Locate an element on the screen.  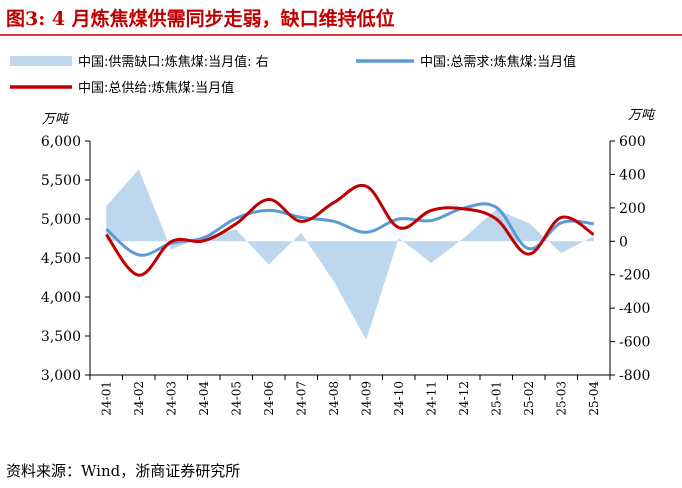
right-tick-label: -400 is located at coordinates (634, 309).